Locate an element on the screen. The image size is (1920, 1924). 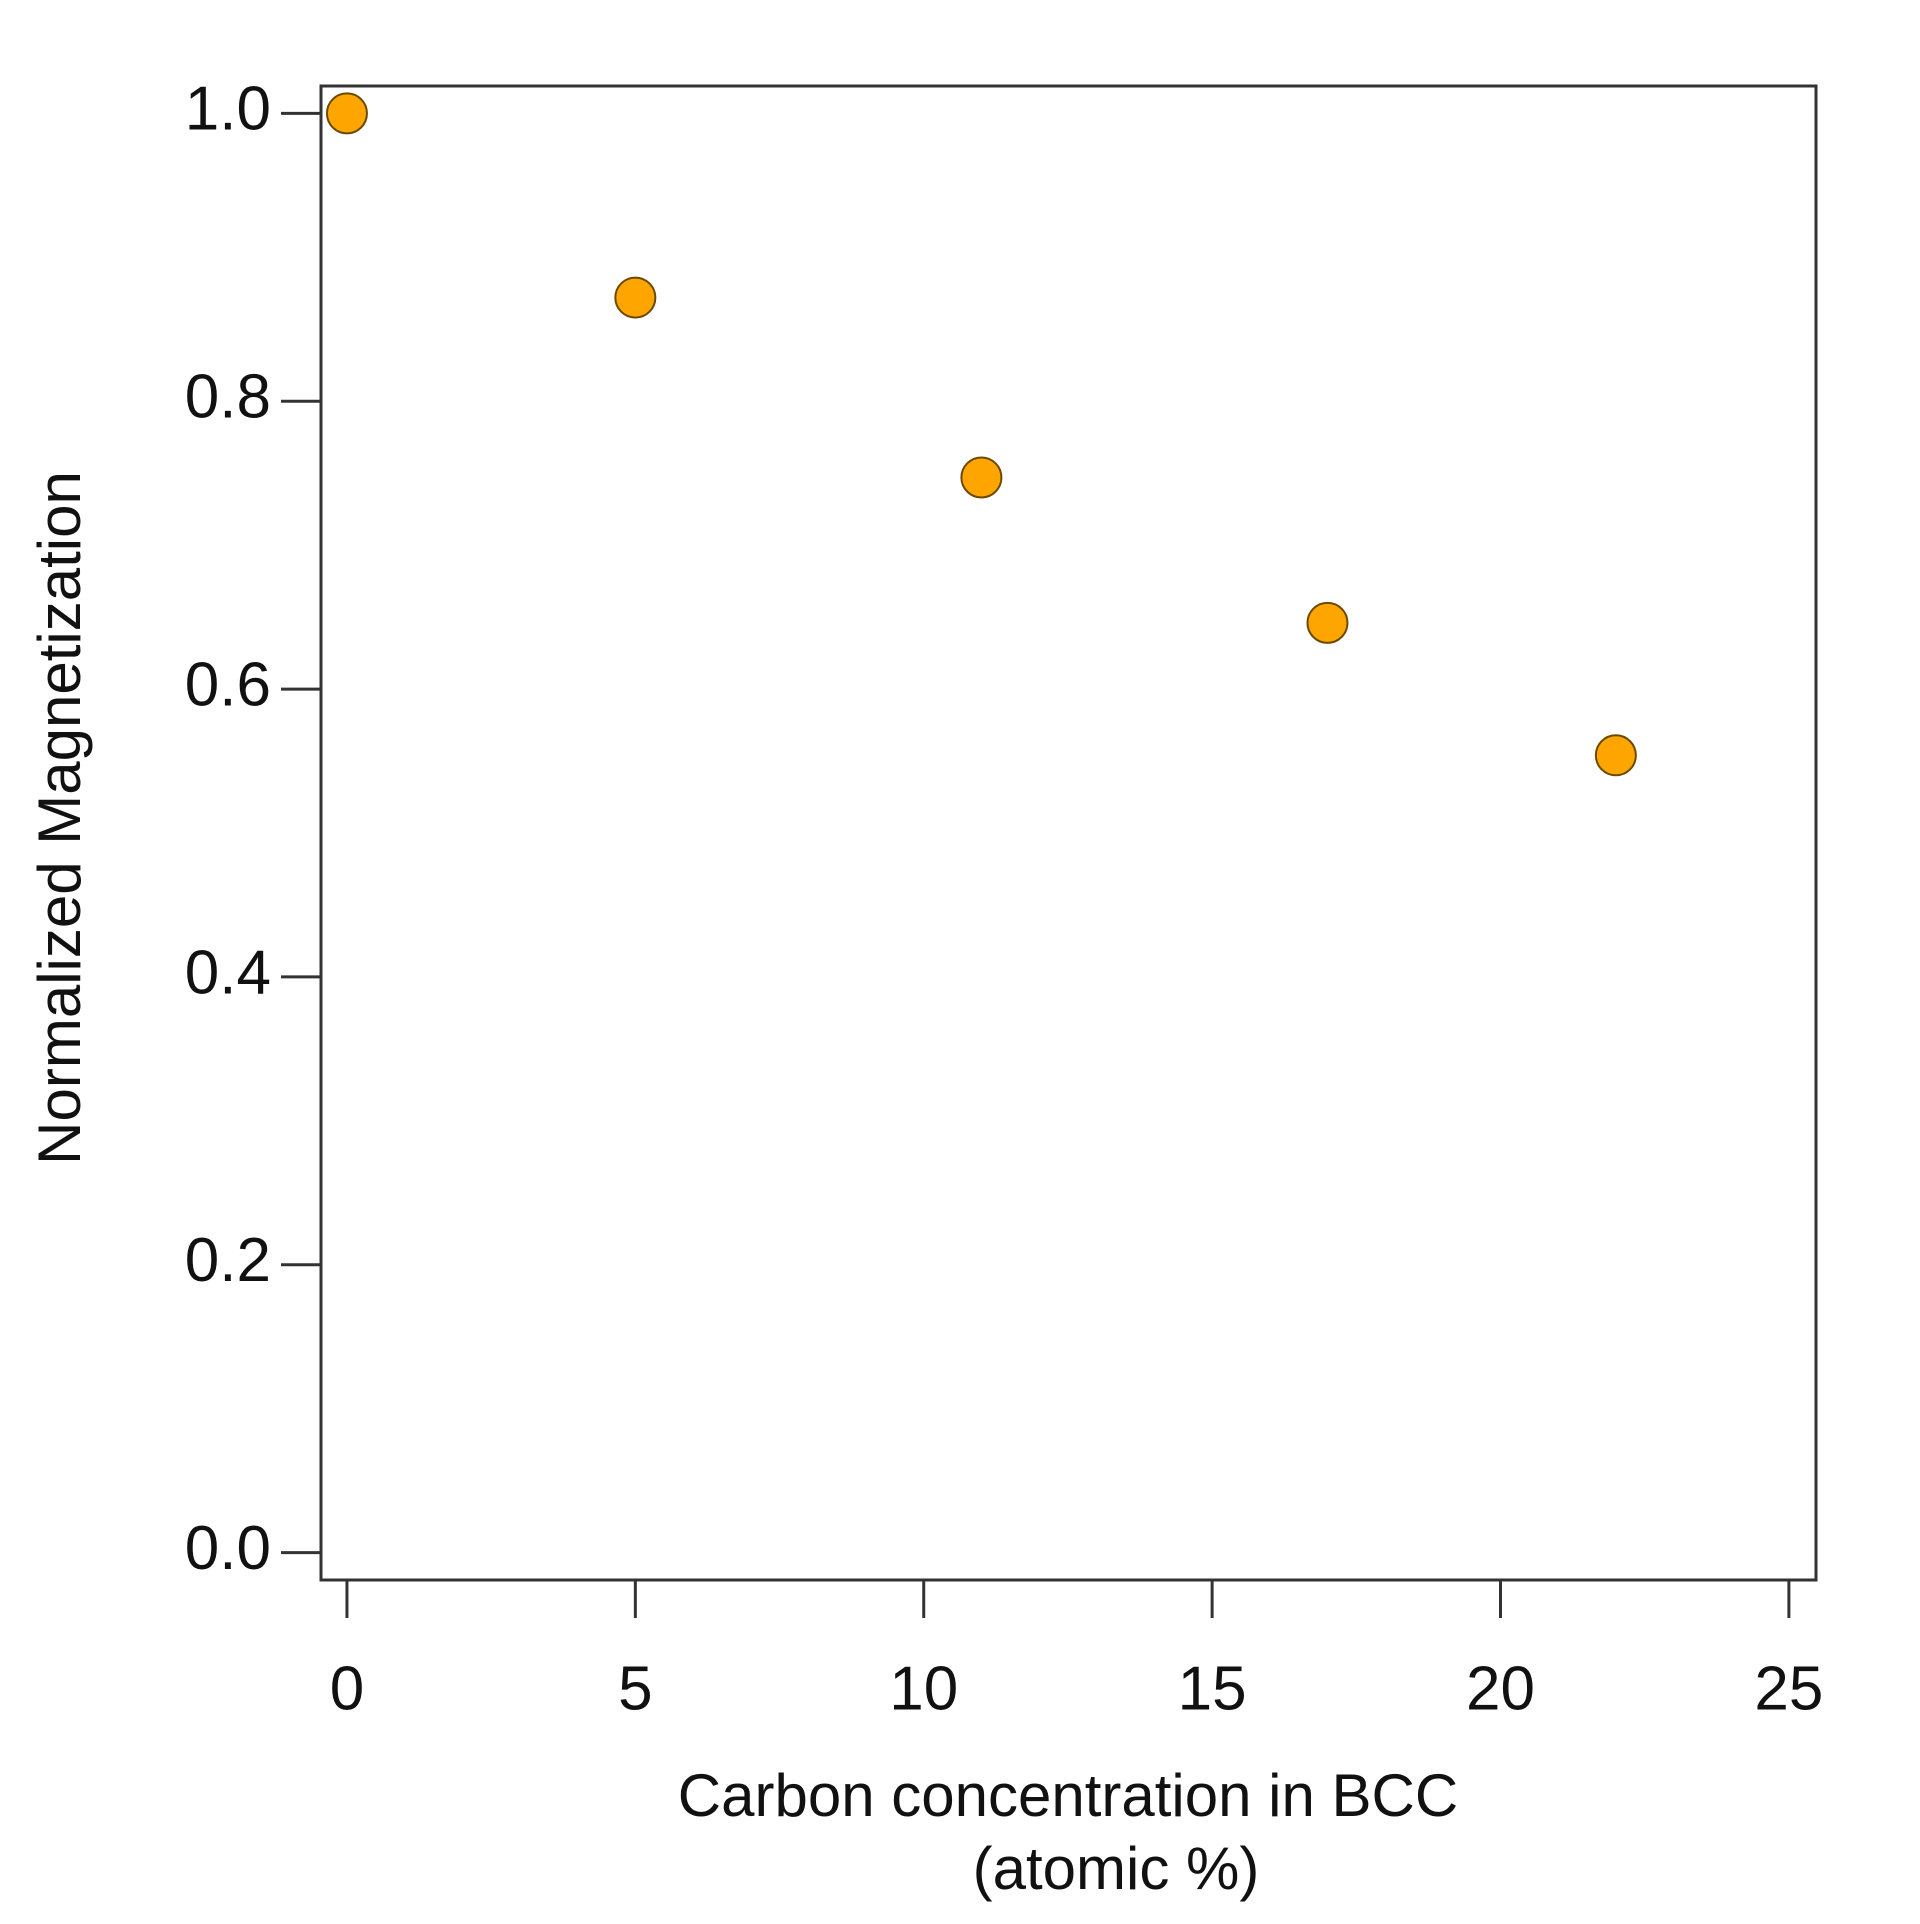
y-tick-label: 0.0 is located at coordinates (228, 1548).